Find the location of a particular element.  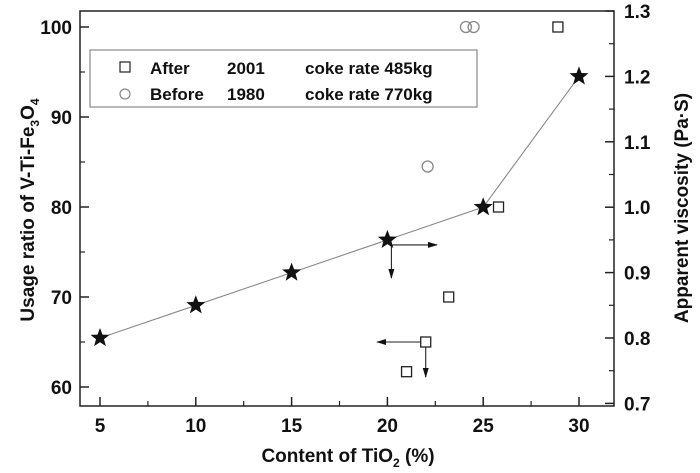

right-y-tick-label: 0.9 is located at coordinates (637, 274).